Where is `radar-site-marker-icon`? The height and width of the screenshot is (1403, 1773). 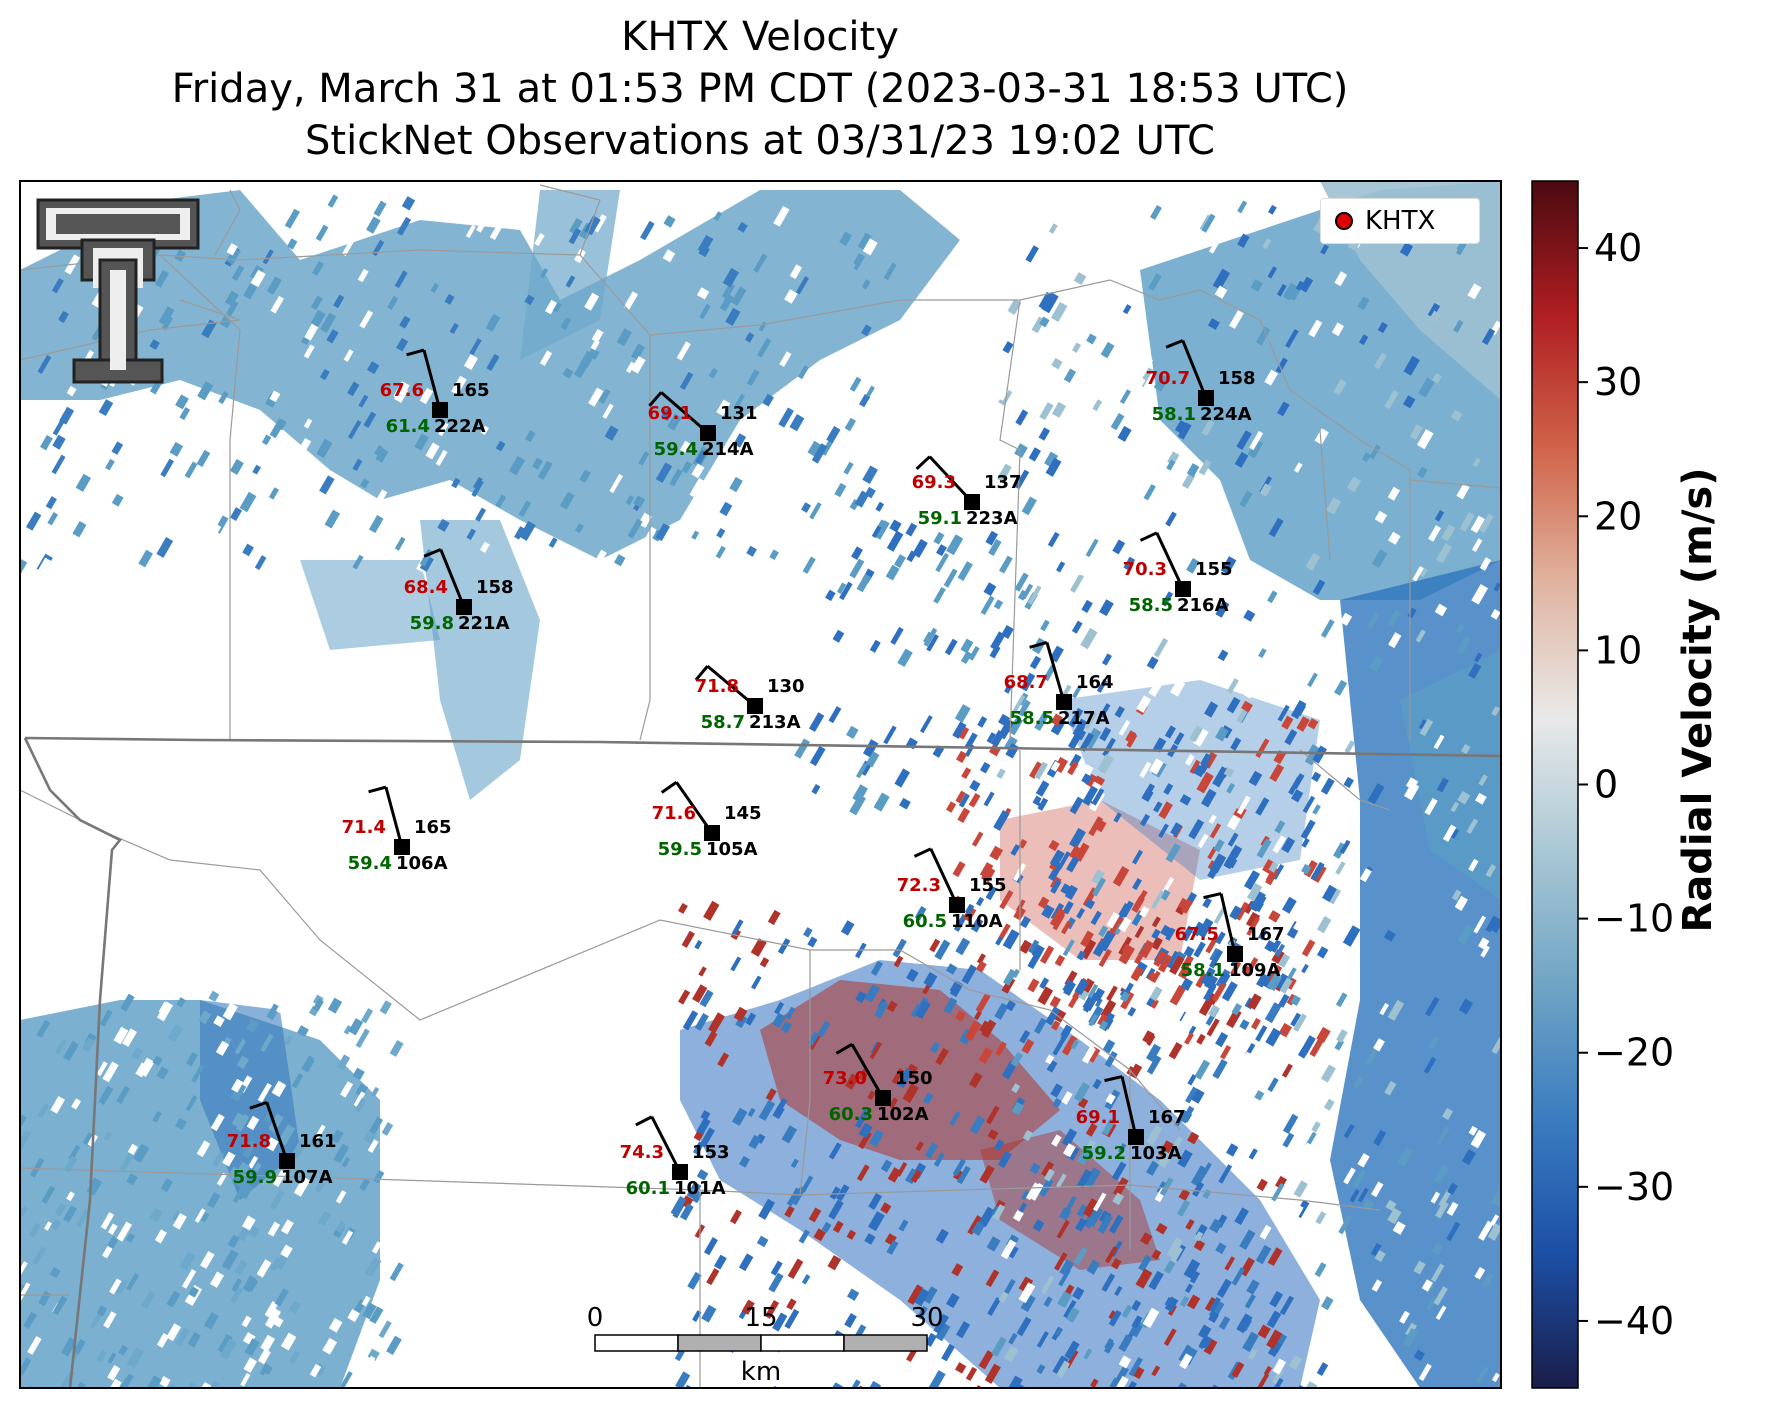
radar-site-marker-icon is located at coordinates (1344, 221).